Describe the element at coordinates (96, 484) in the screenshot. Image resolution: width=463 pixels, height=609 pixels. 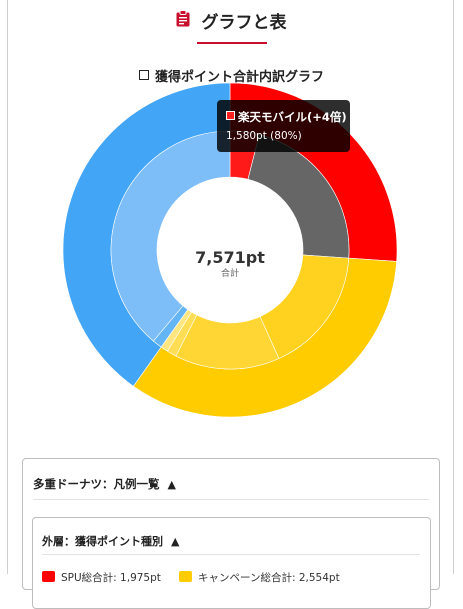
I see `legend-title: 多重ドーナツ：凡例一覧` at that location.